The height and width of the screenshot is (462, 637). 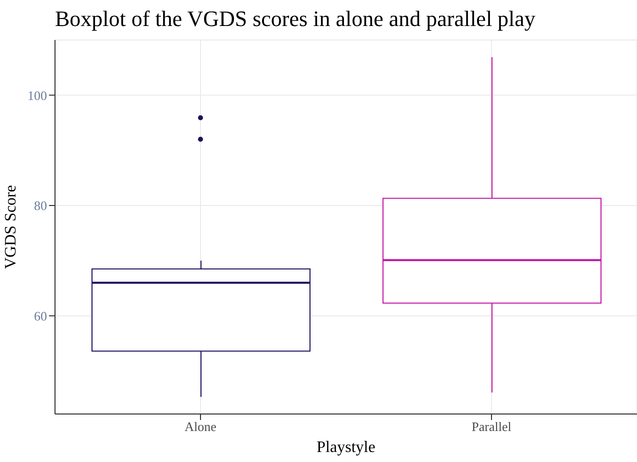 I want to click on x-tick-label: Parallel, so click(x=492, y=426).